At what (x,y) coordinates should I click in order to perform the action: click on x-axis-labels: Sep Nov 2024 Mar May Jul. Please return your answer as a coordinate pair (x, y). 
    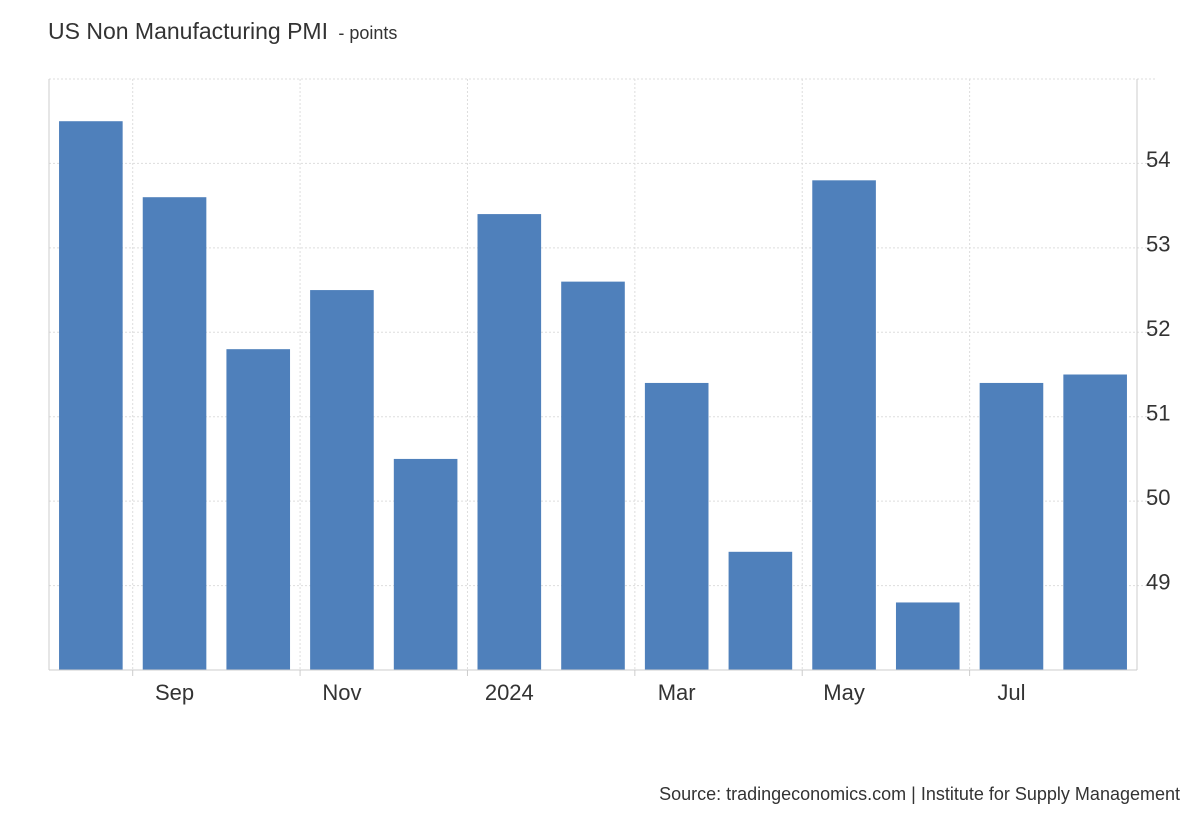
    Looking at the image, I should click on (590, 692).